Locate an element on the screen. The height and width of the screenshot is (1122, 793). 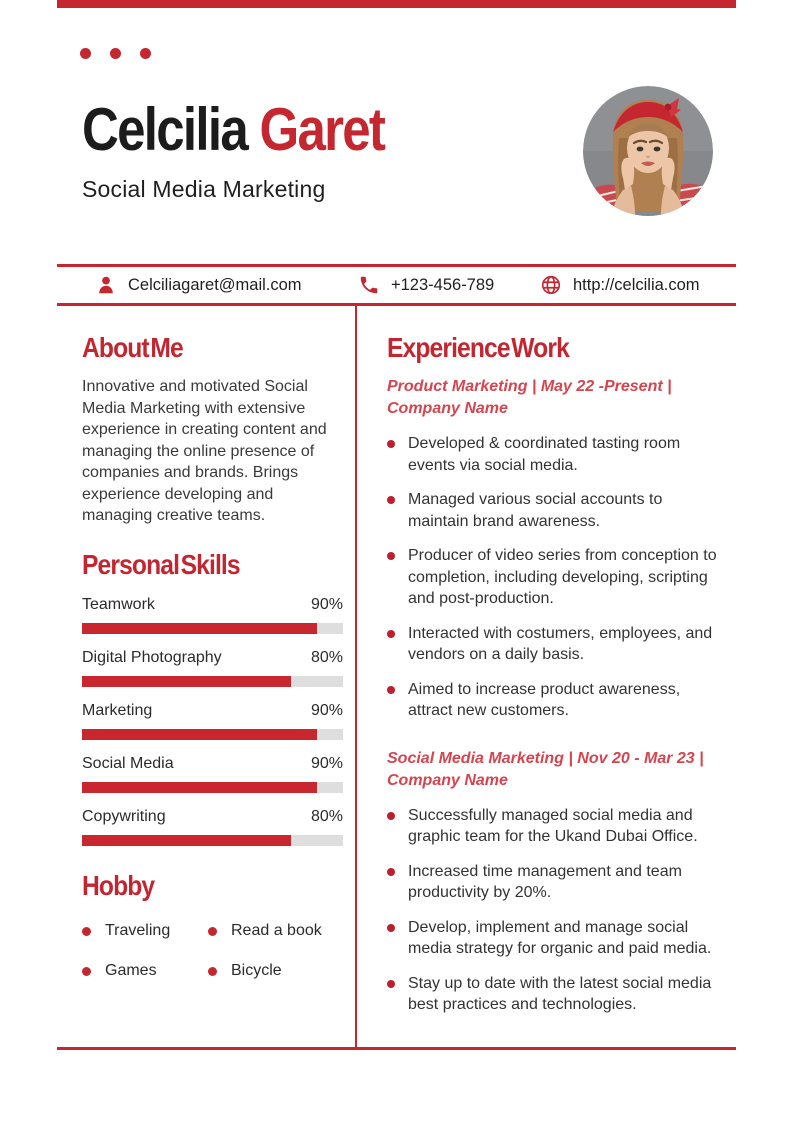
hobby-item: Traveling is located at coordinates (145, 931).